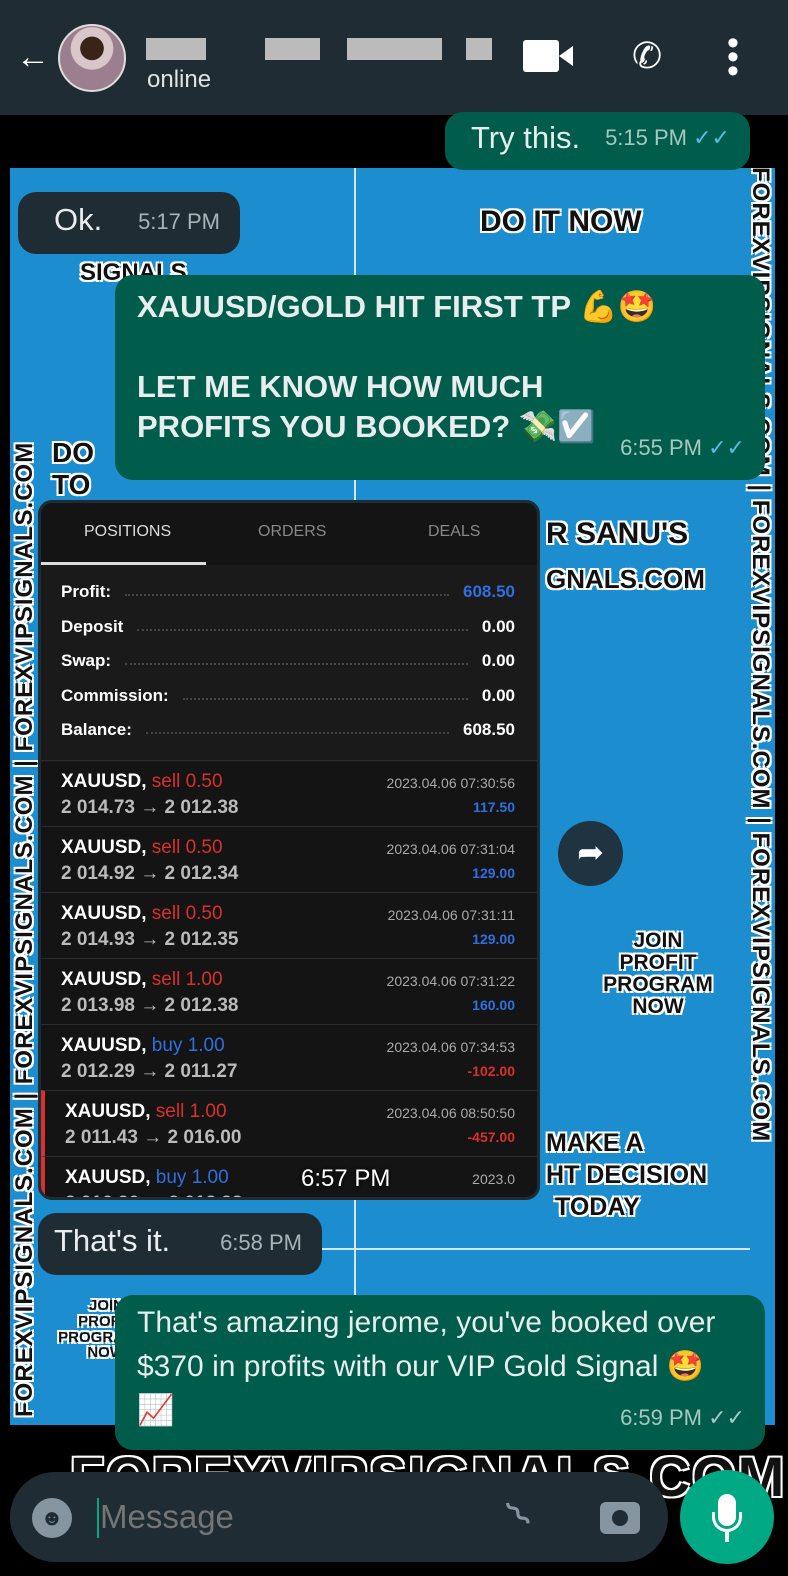 The image size is (788, 1576). What do you see at coordinates (727, 1517) in the screenshot?
I see `mic-button` at bounding box center [727, 1517].